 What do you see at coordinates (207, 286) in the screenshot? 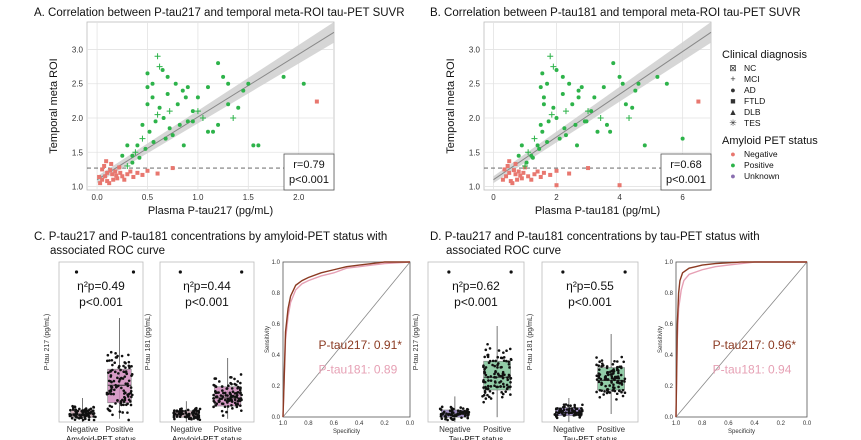
I see `effect-size: η²p=0.44` at bounding box center [207, 286].